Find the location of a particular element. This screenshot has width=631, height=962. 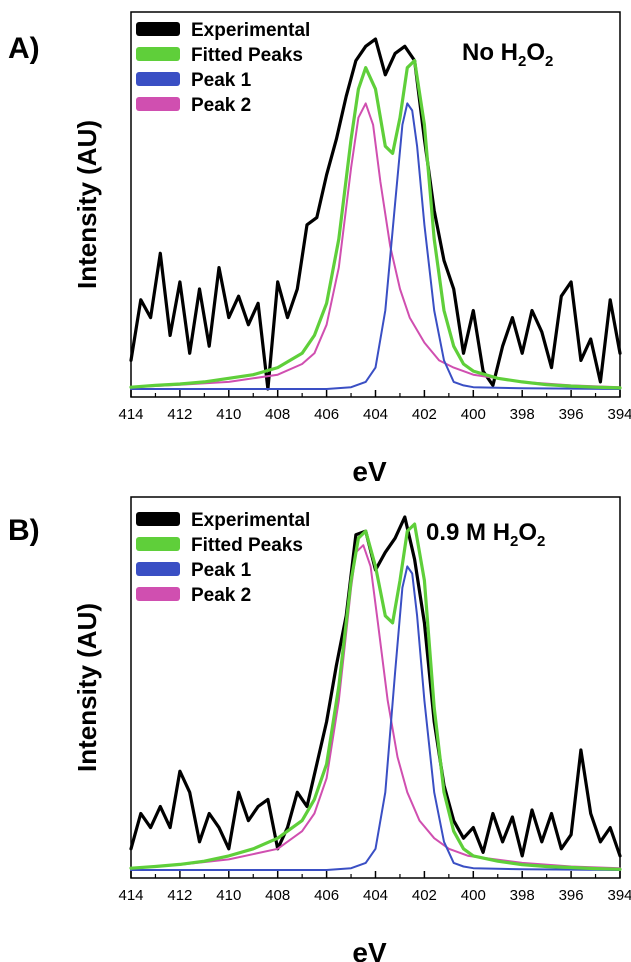

annotation-part: No H is located at coordinates (490, 52).